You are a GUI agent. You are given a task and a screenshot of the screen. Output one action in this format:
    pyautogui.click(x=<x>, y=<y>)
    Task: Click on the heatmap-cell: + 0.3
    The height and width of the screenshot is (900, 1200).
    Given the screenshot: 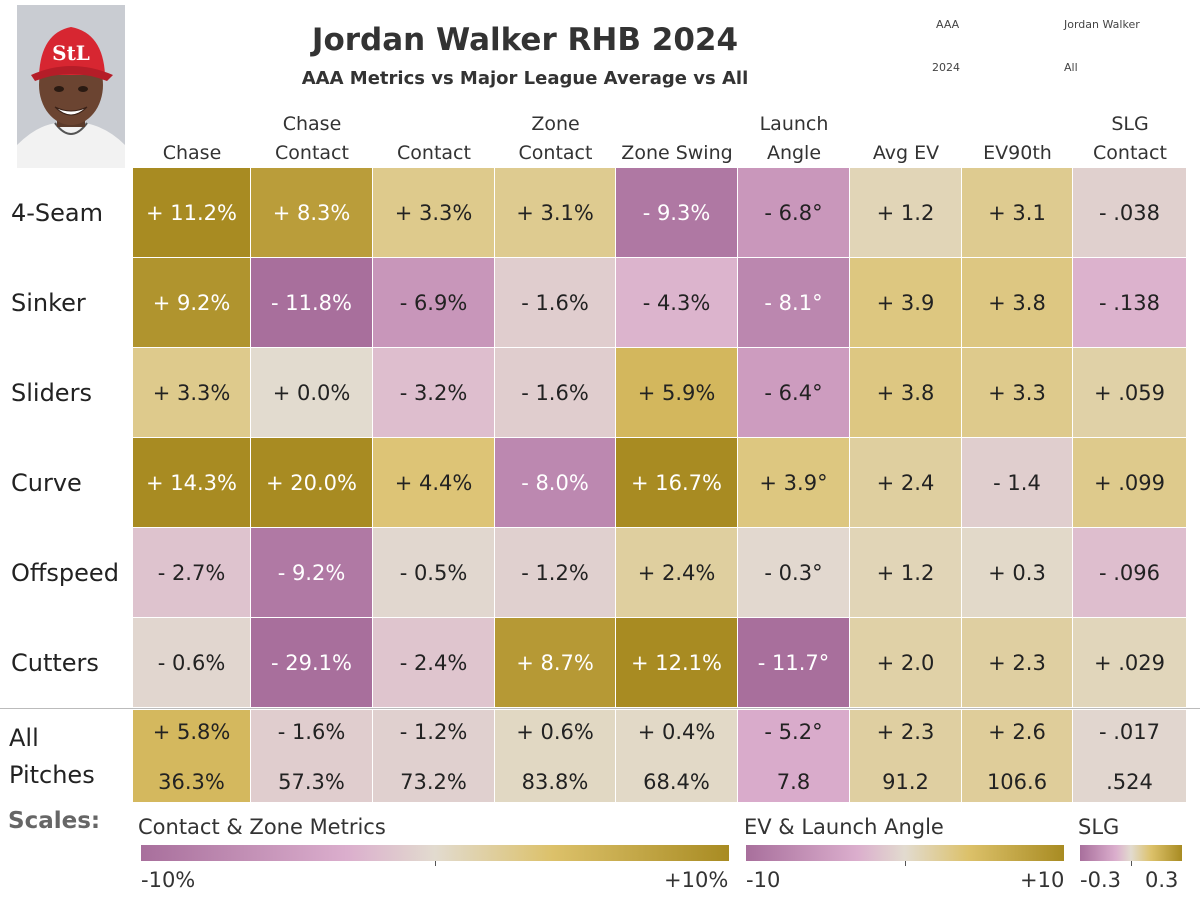 What is the action you would take?
    pyautogui.click(x=1017, y=572)
    